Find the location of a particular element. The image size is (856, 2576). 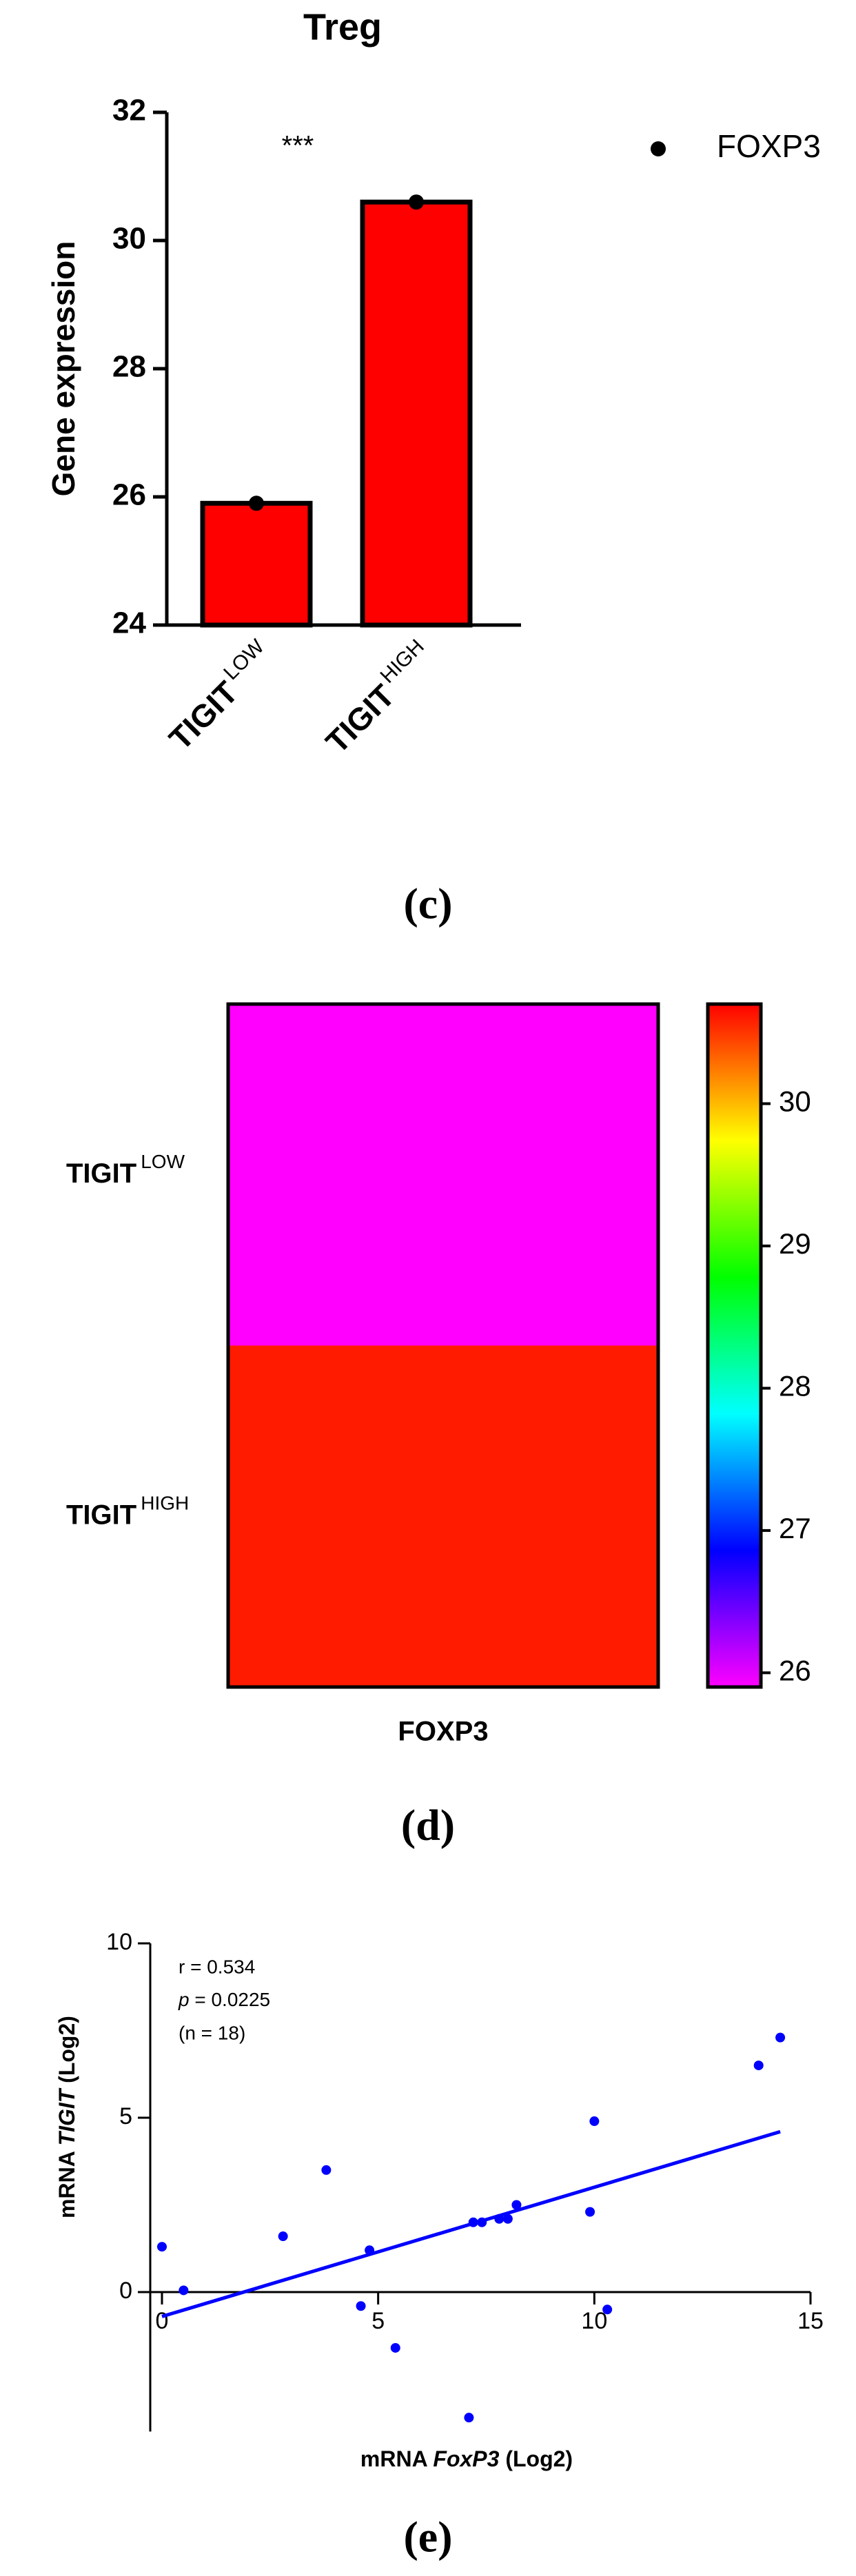

y-axis-label: mRNA TIGIT (Log2) is located at coordinates (66, 2117).